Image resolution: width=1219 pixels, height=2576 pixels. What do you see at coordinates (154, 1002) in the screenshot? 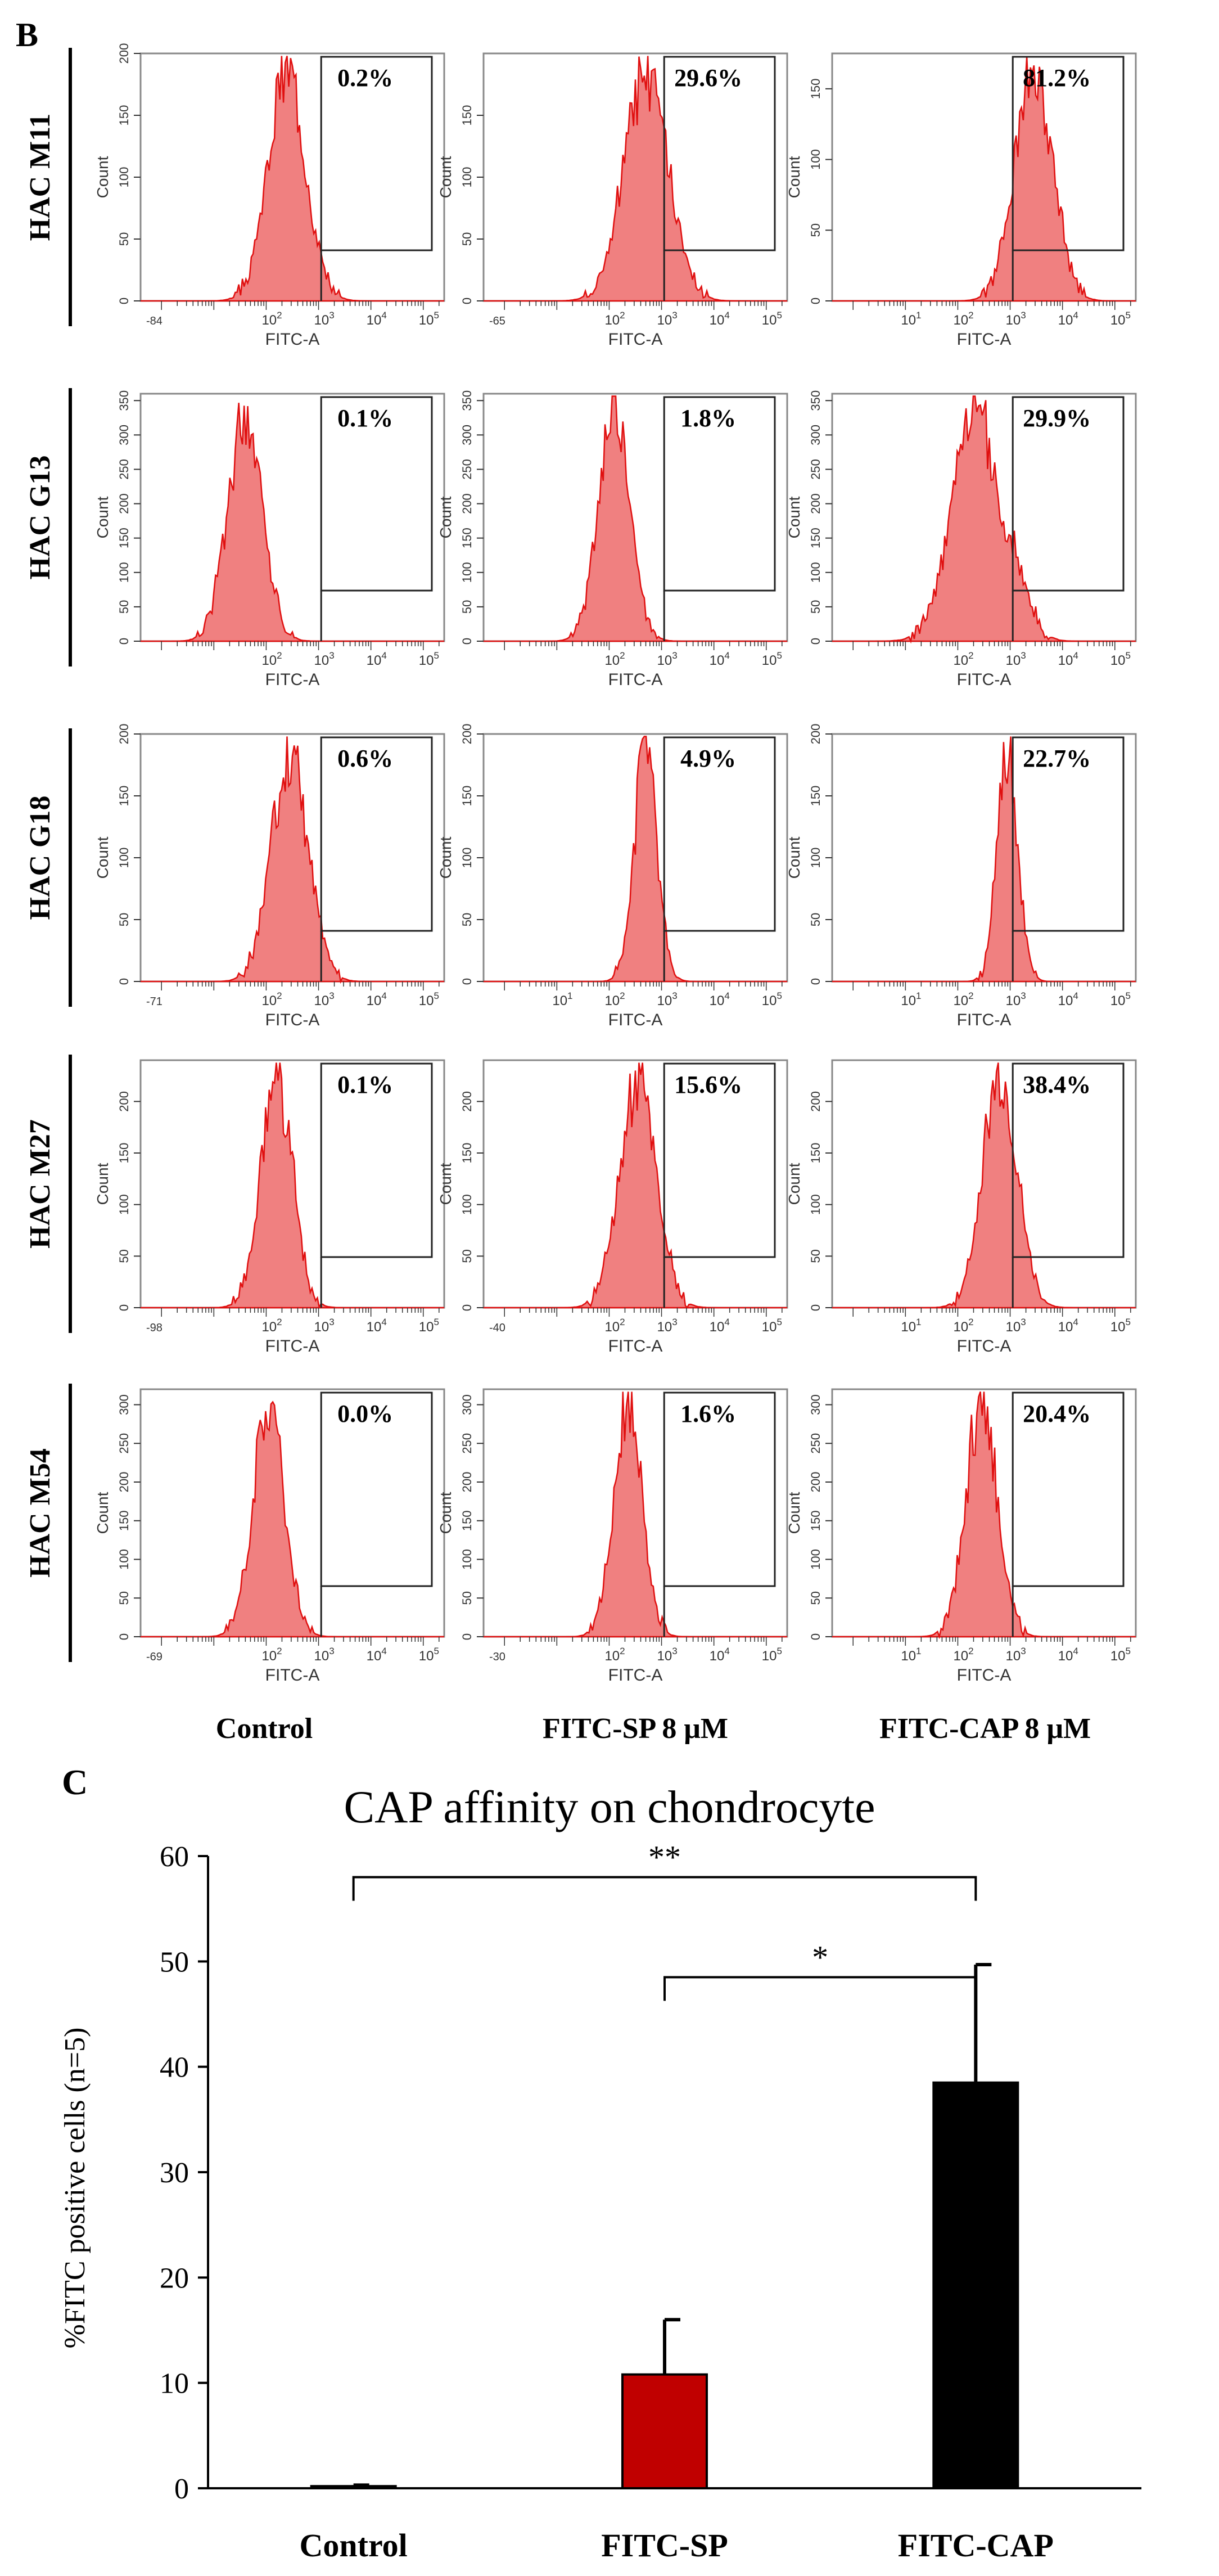
I see `x-min-label: -71` at bounding box center [154, 1002].